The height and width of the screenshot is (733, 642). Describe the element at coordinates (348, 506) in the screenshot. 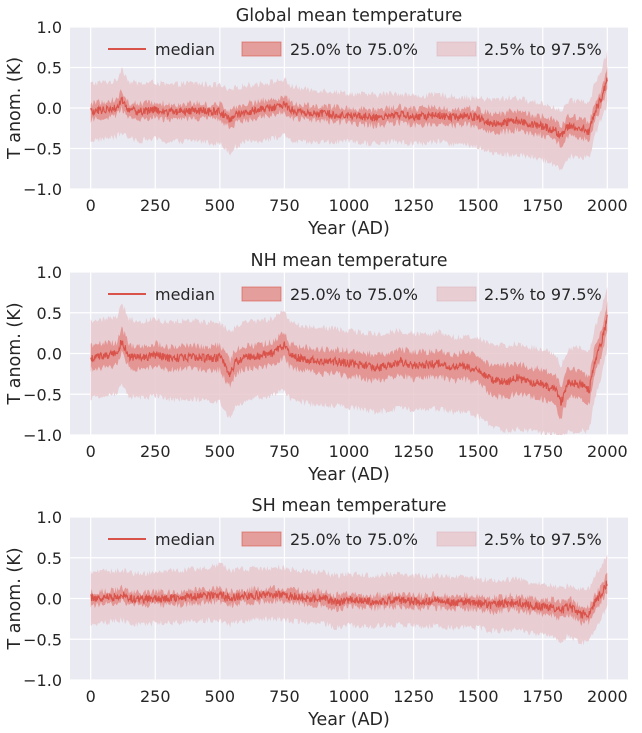

I see `chart-title: SH mean temperature` at that location.